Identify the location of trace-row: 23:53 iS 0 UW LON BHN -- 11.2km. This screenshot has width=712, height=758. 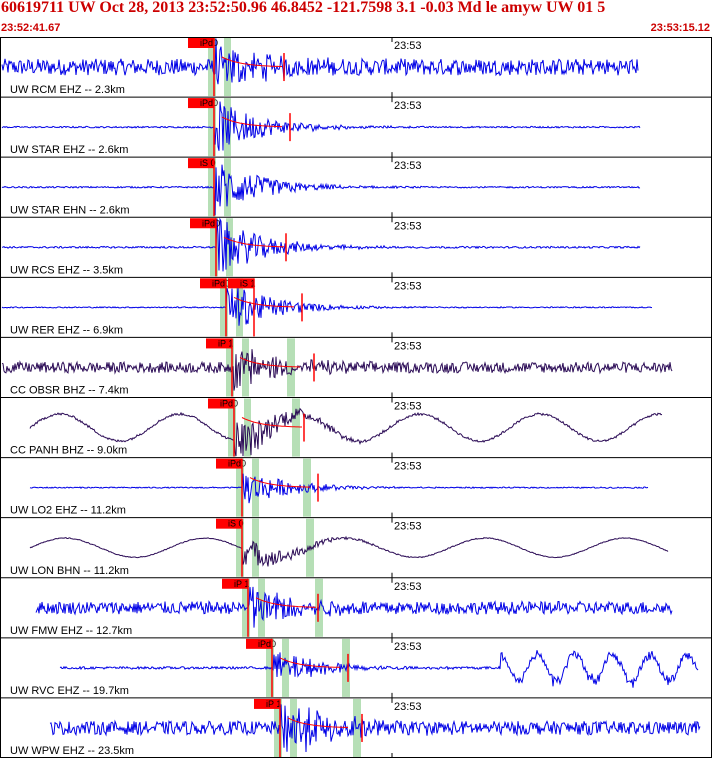
(356, 547).